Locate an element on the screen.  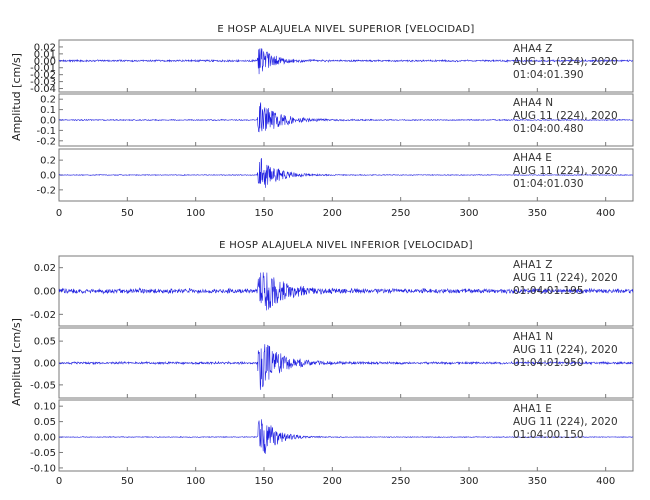
channel-label: AHA4 Z is located at coordinates (532, 49).